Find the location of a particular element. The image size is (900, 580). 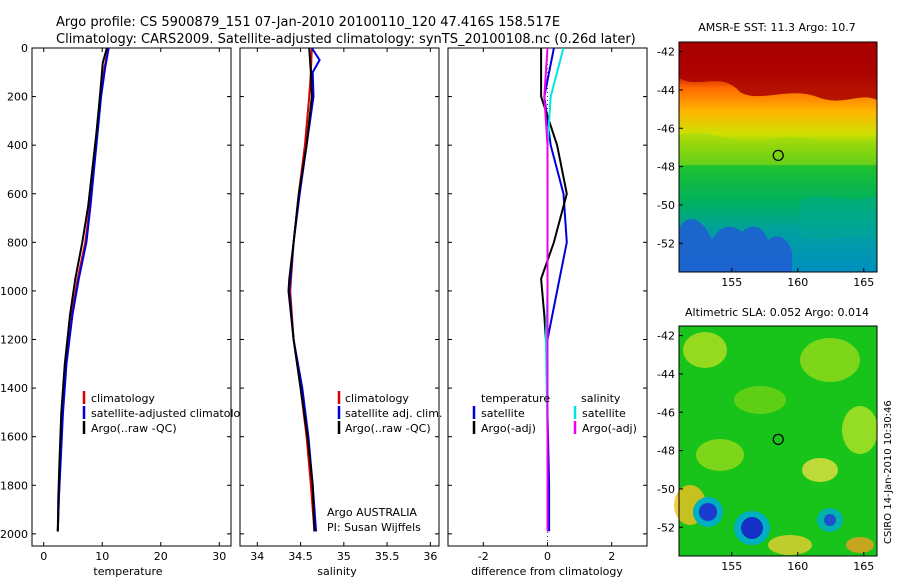

temperature-xlabel: temperature is located at coordinates (127, 571).